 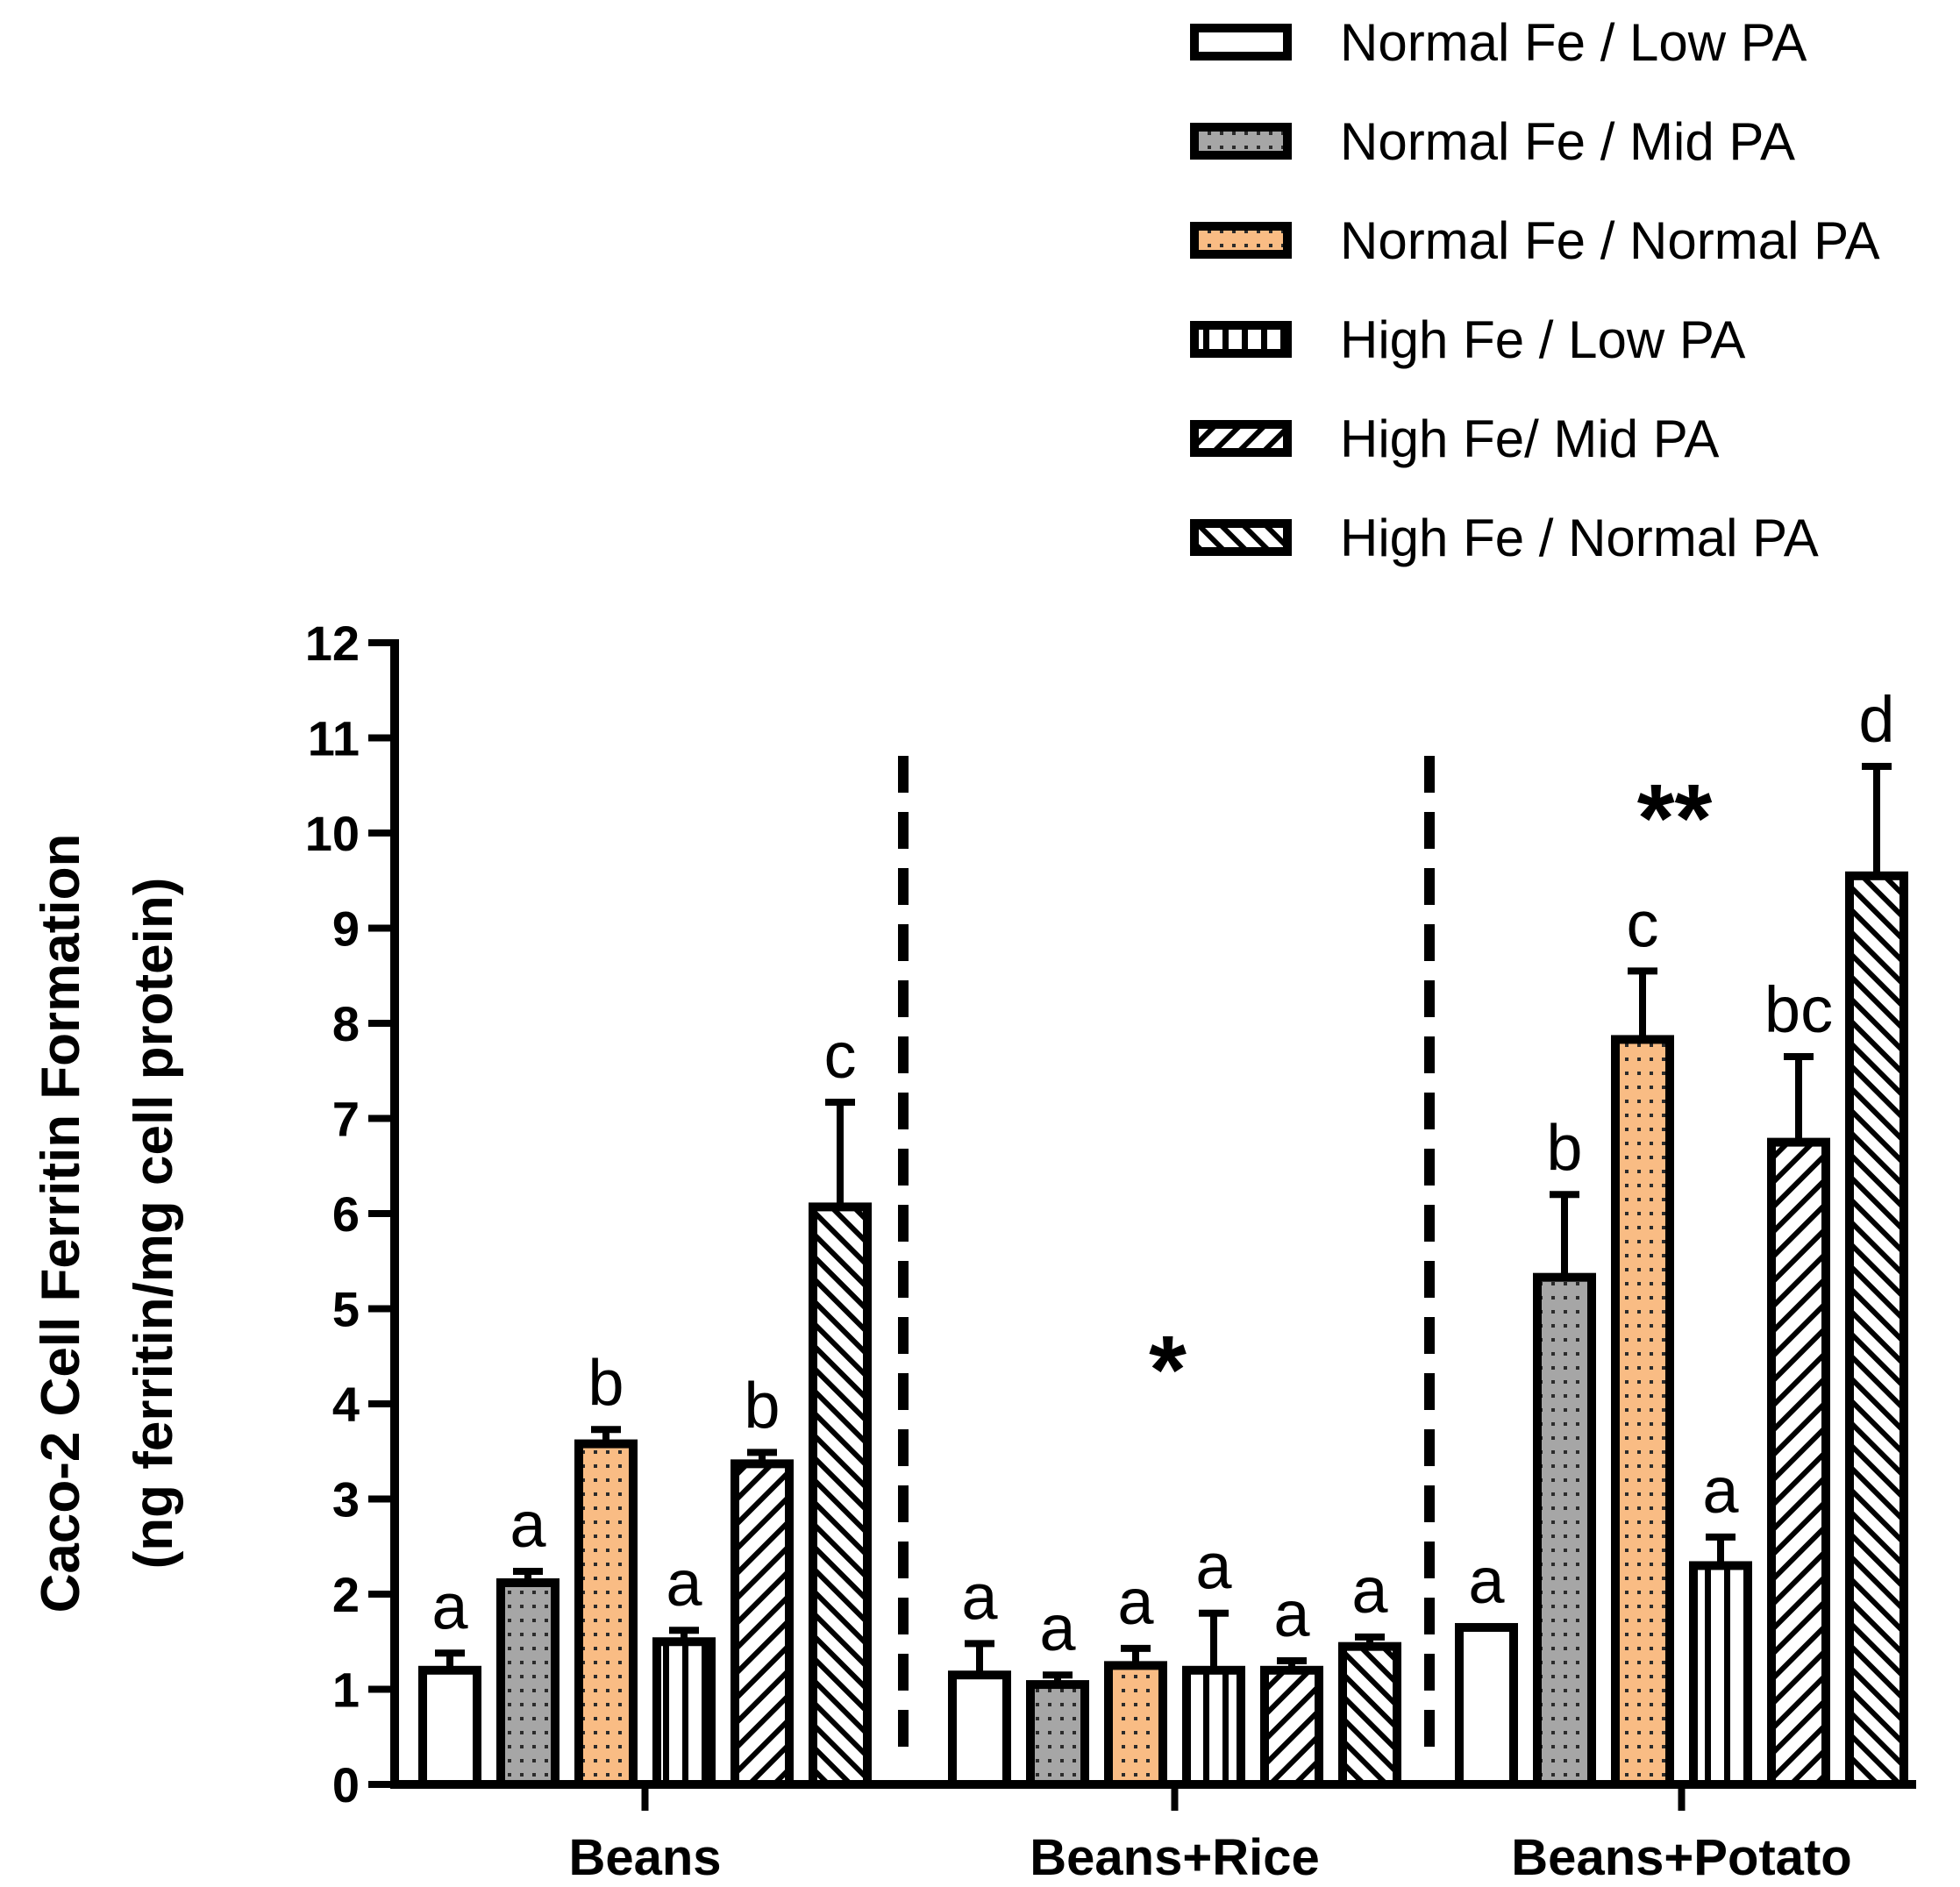 What do you see at coordinates (332, 643) in the screenshot?
I see `y-tick-label: 12` at bounding box center [332, 643].